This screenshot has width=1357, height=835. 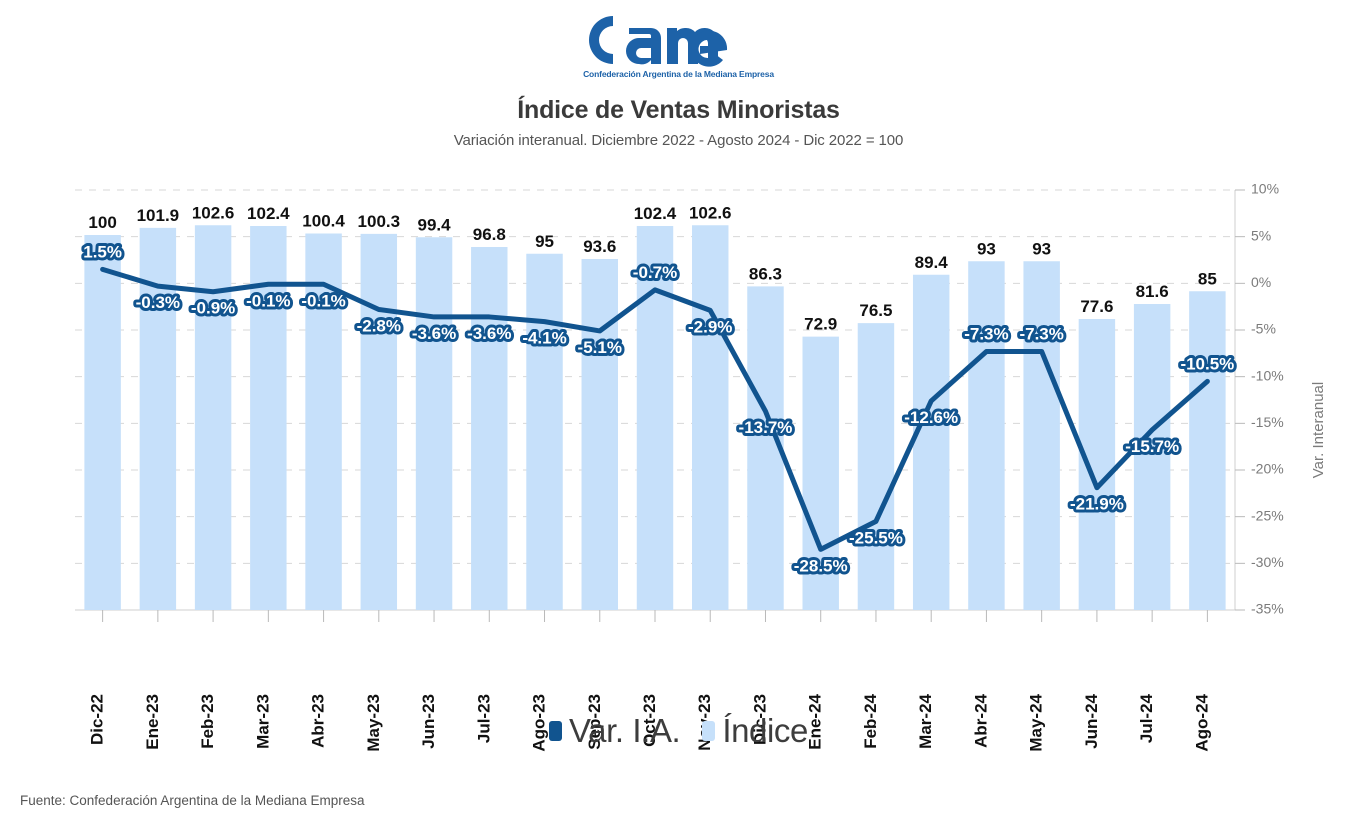 I want to click on y-tick-label: -25%, so click(x=1267, y=515).